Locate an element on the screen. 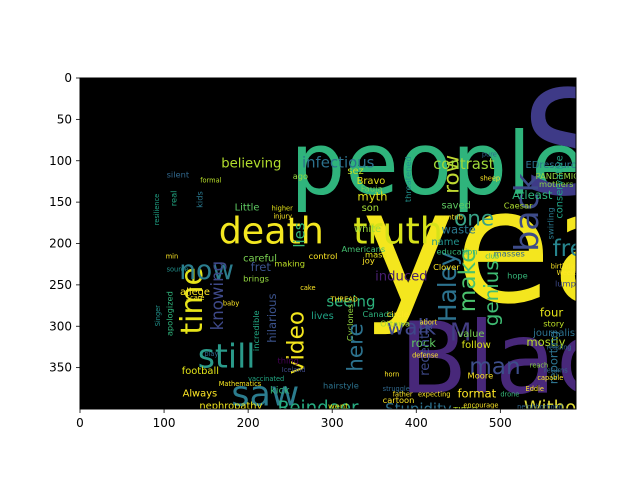 The height and width of the screenshot is (480, 640). word-contrib: contrib is located at coordinates (451, 218).